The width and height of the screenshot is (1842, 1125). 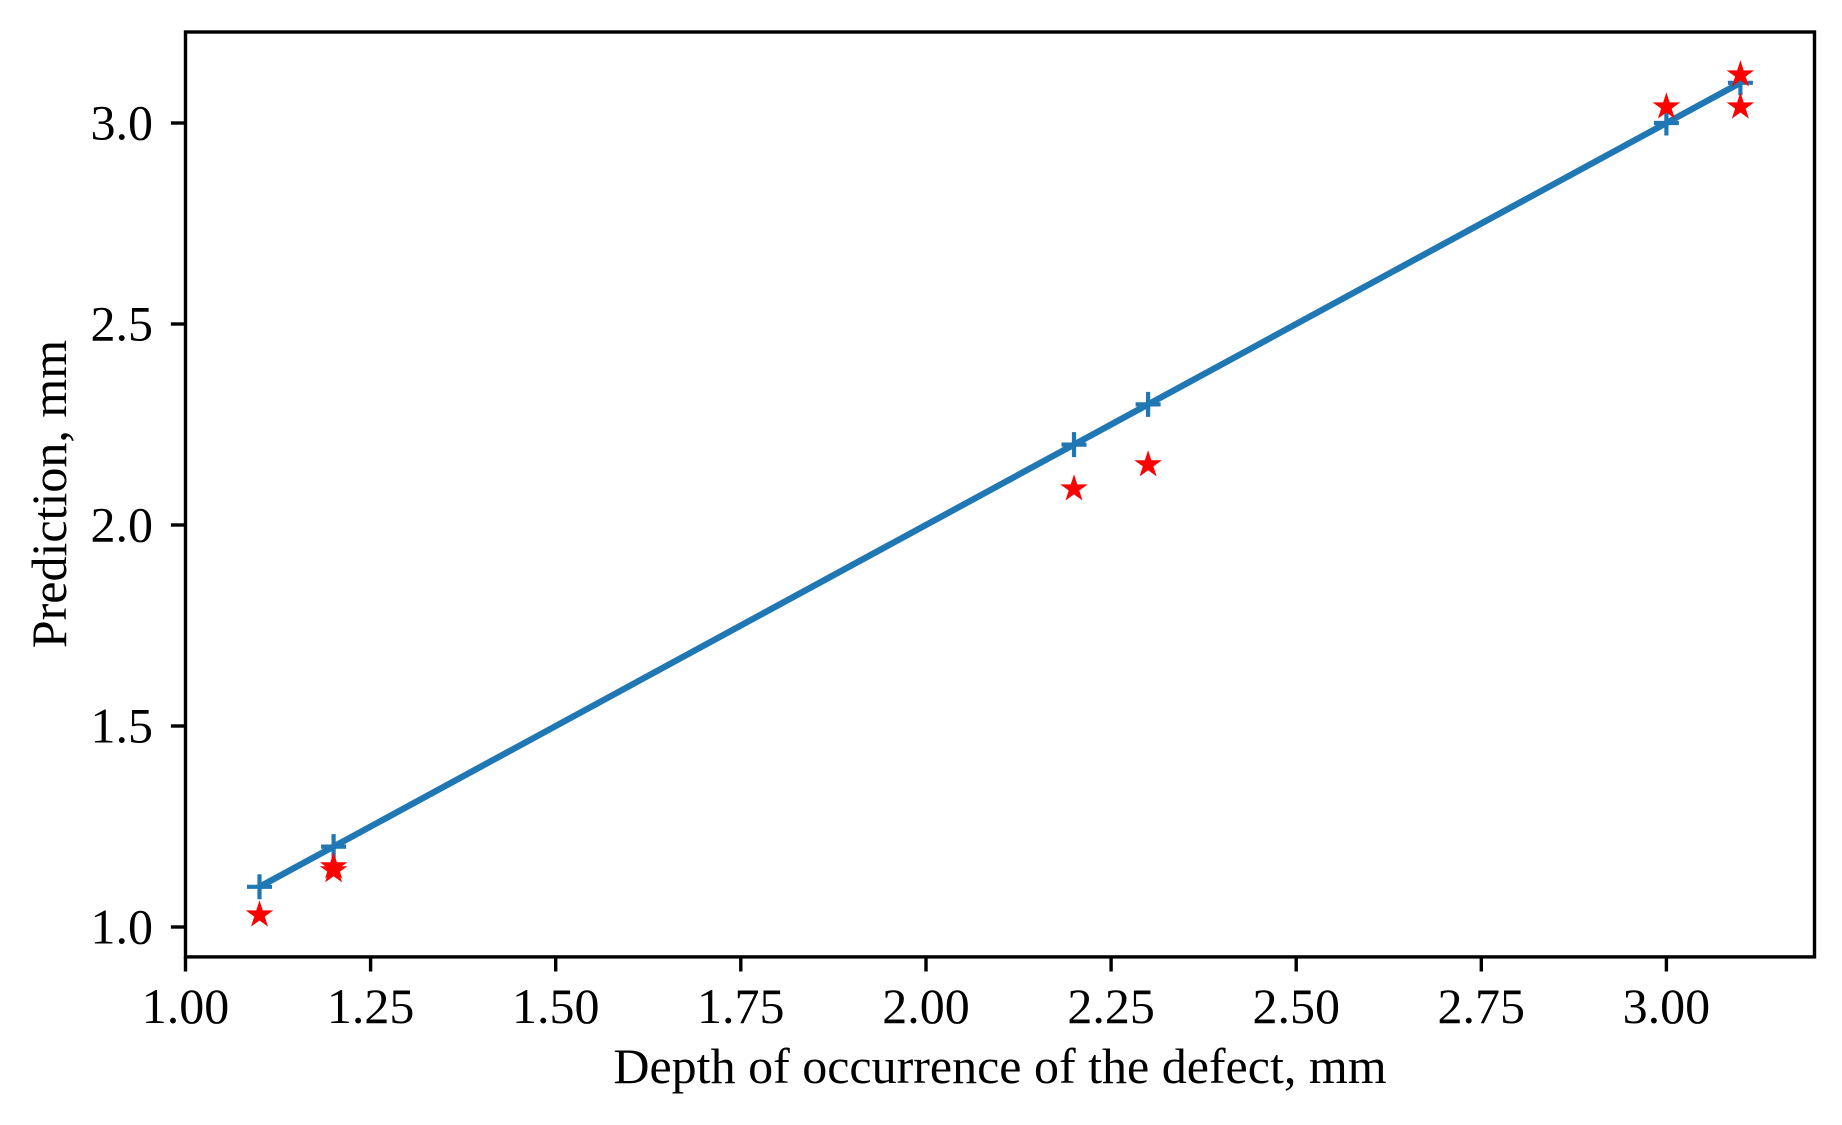 What do you see at coordinates (999, 1066) in the screenshot?
I see `svg-text:Depth of occurrence of the def: Depth of occurrence of the defect, mm` at bounding box center [999, 1066].